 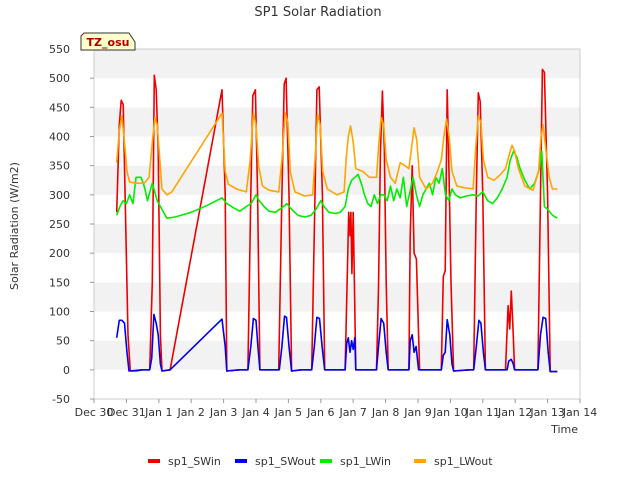 I want to click on x-tick-label: Dec 30, so click(x=94, y=412).